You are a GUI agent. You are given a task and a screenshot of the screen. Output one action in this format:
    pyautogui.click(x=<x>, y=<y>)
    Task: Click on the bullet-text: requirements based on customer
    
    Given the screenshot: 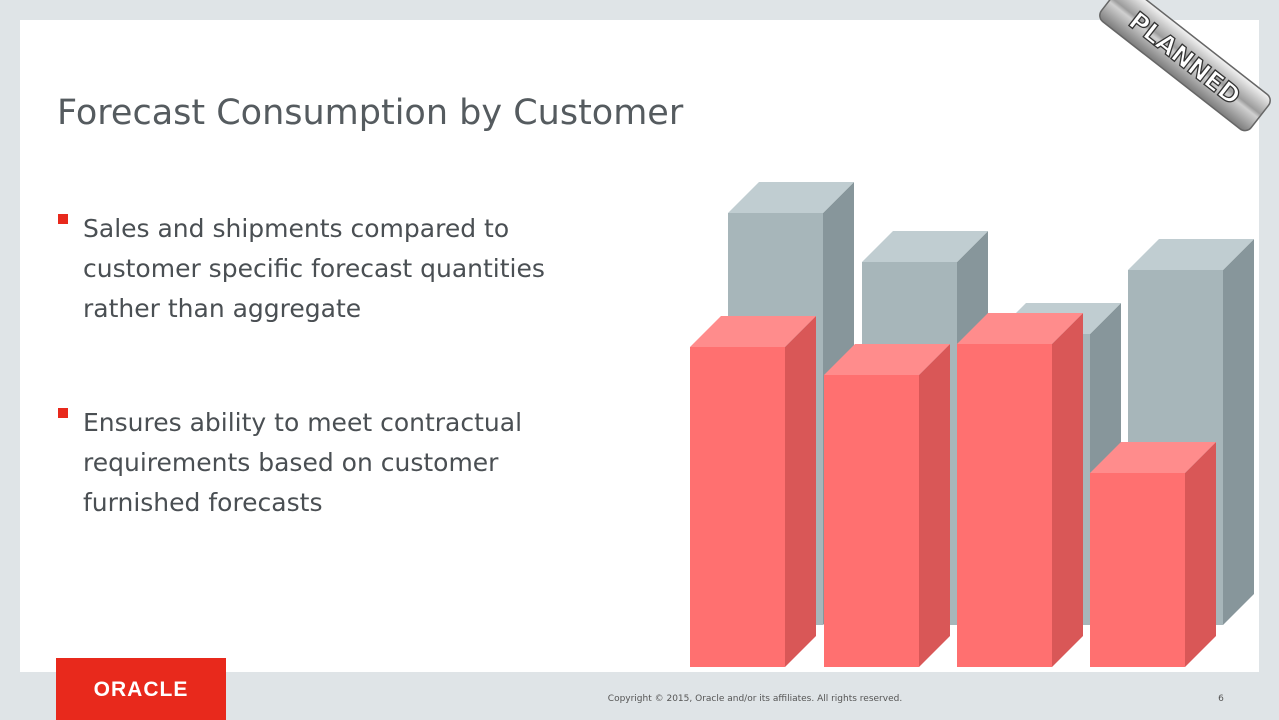 What is the action you would take?
    pyautogui.click(x=291, y=462)
    